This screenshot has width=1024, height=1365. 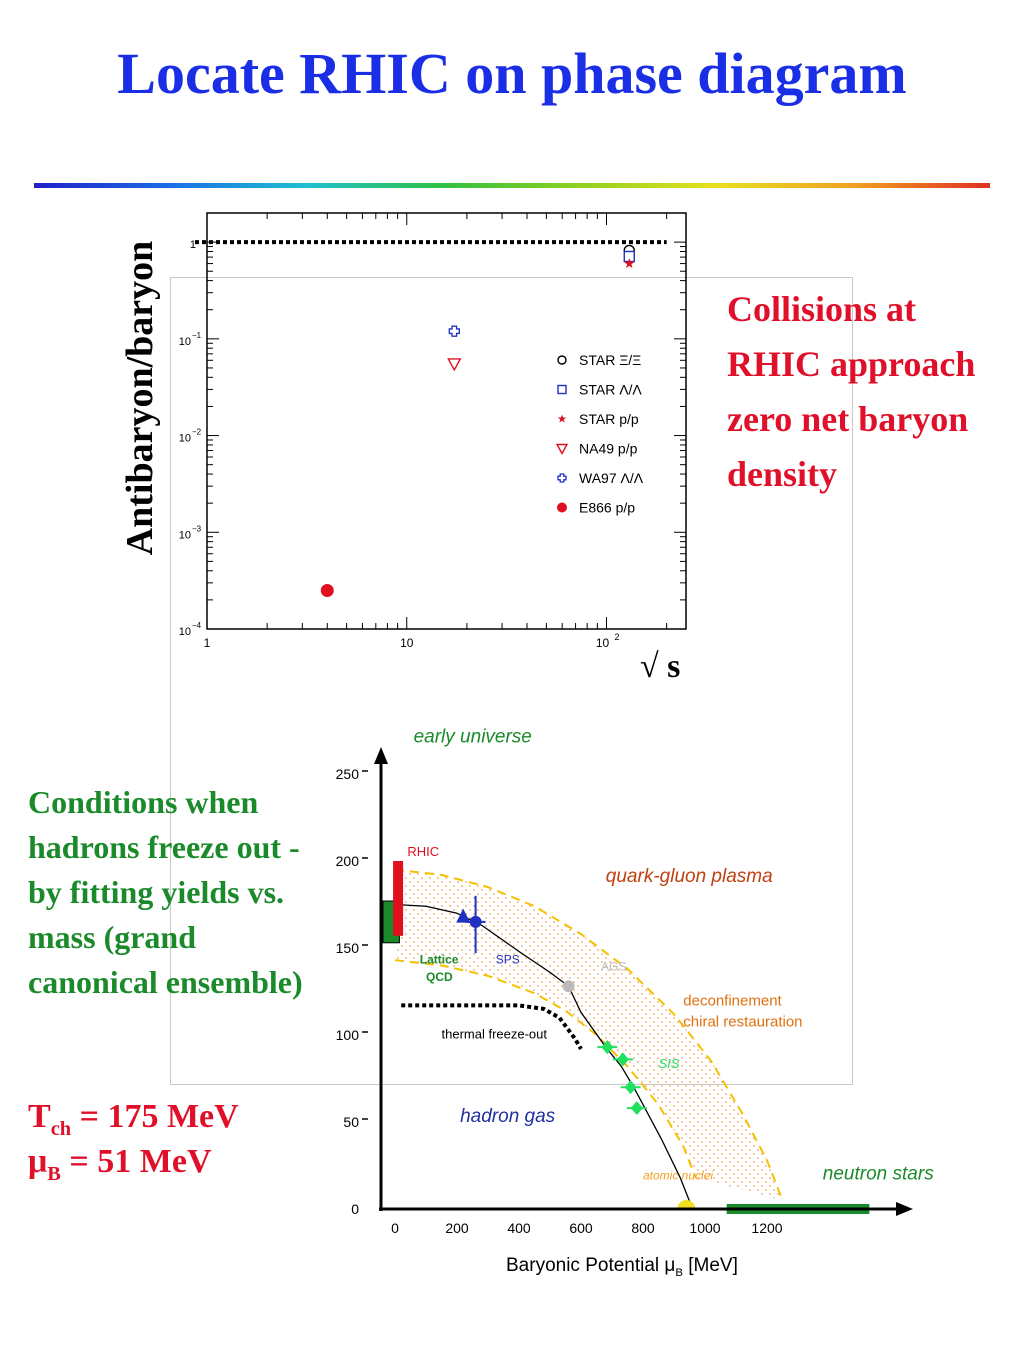 What do you see at coordinates (38, 1161) in the screenshot?
I see `mub-symbol: μ` at bounding box center [38, 1161].